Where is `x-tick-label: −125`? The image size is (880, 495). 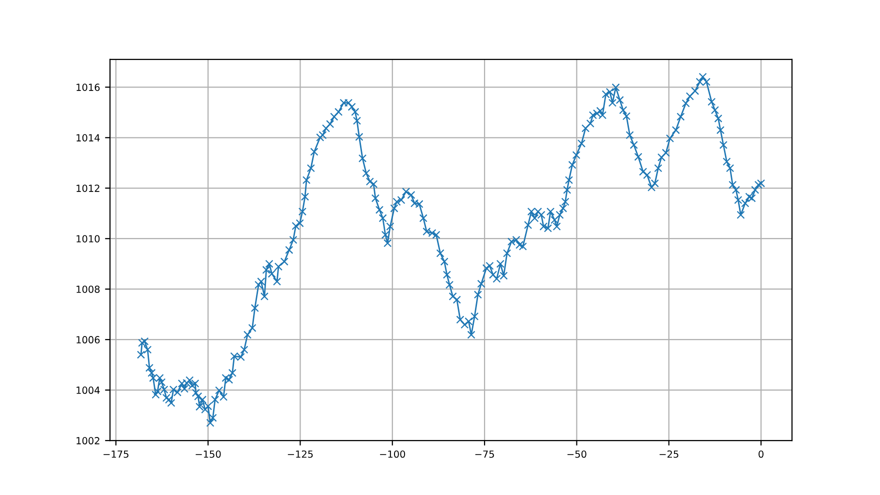
x-tick-label: −125 is located at coordinates (300, 454).